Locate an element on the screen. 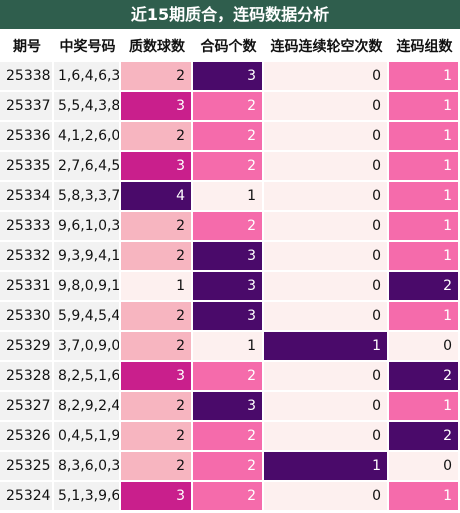 The width and height of the screenshot is (460, 513). page-title: 近15期质合，连码数据分析 is located at coordinates (230, 14).